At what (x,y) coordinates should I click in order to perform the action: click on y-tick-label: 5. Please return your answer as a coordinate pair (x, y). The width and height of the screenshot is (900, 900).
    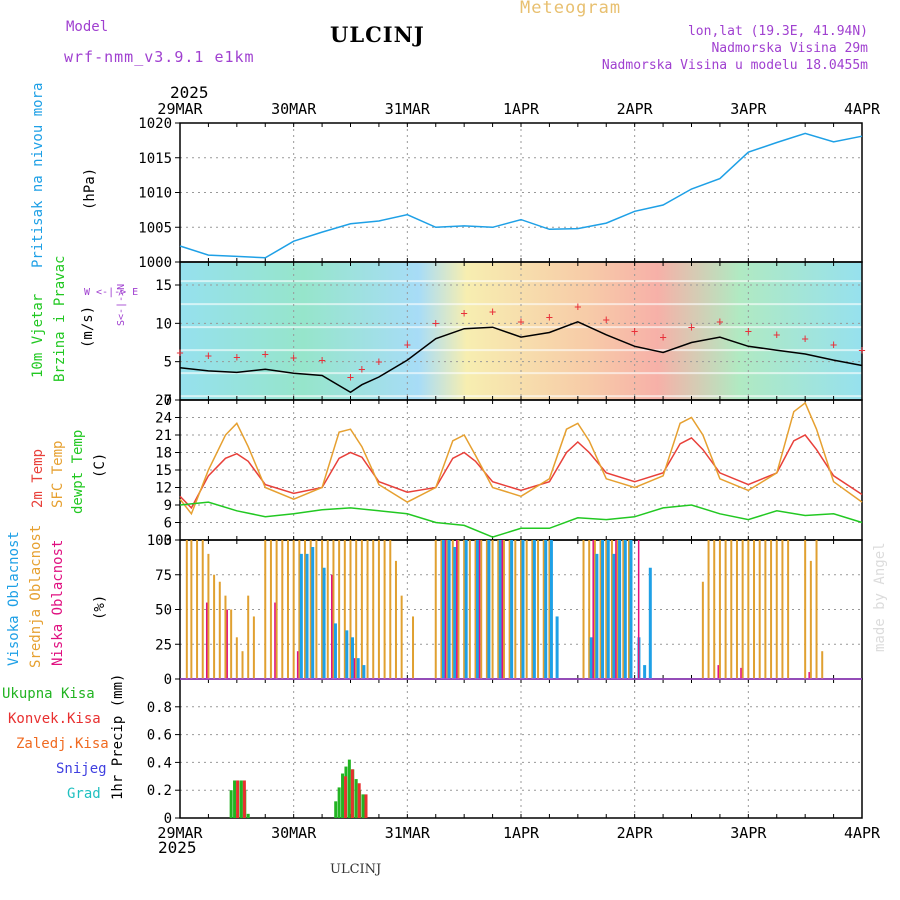
    Looking at the image, I should click on (168, 363).